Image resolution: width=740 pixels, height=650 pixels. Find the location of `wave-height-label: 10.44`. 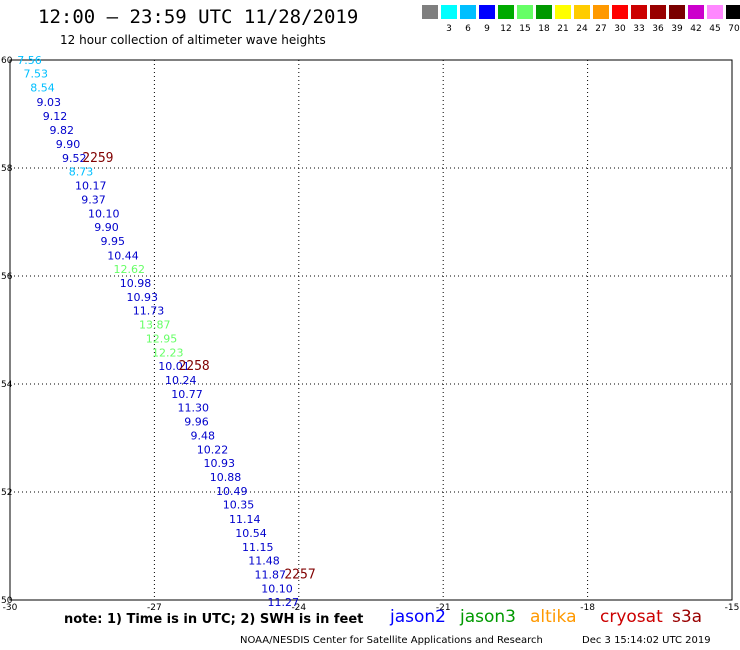

wave-height-label: 10.44 is located at coordinates (123, 255).